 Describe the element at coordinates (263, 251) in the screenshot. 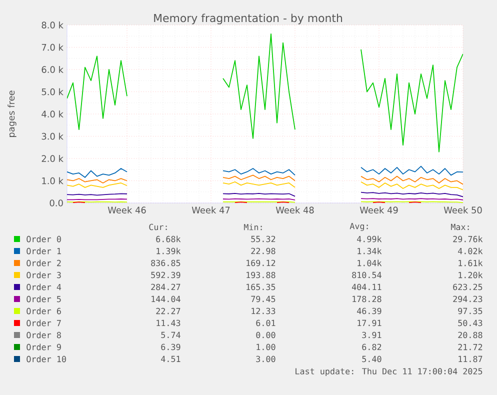

I see `text: 22.98` at that location.